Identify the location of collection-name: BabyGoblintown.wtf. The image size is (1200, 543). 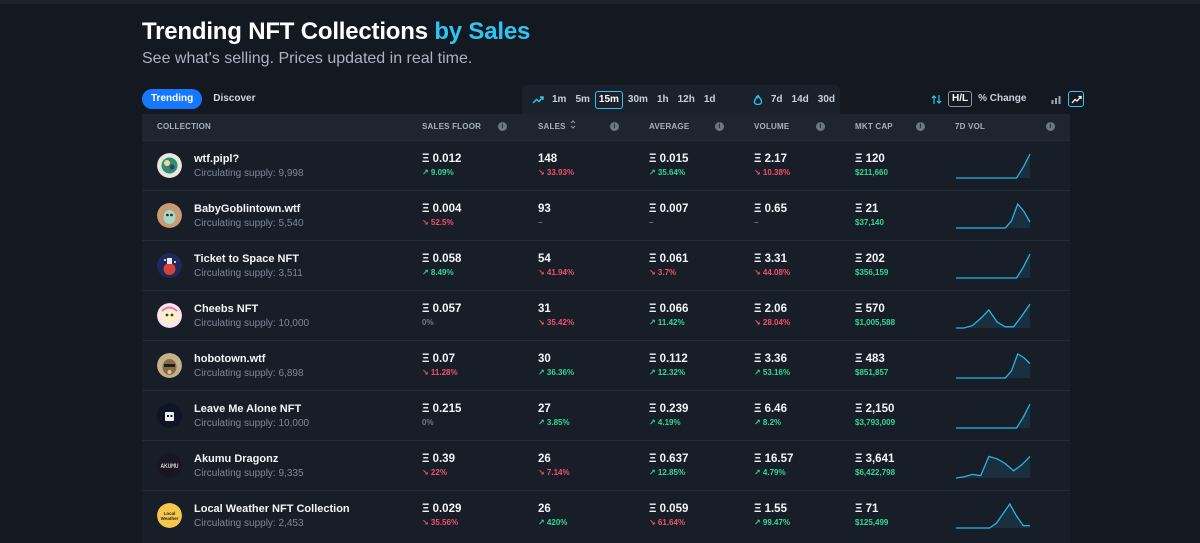
(247, 209).